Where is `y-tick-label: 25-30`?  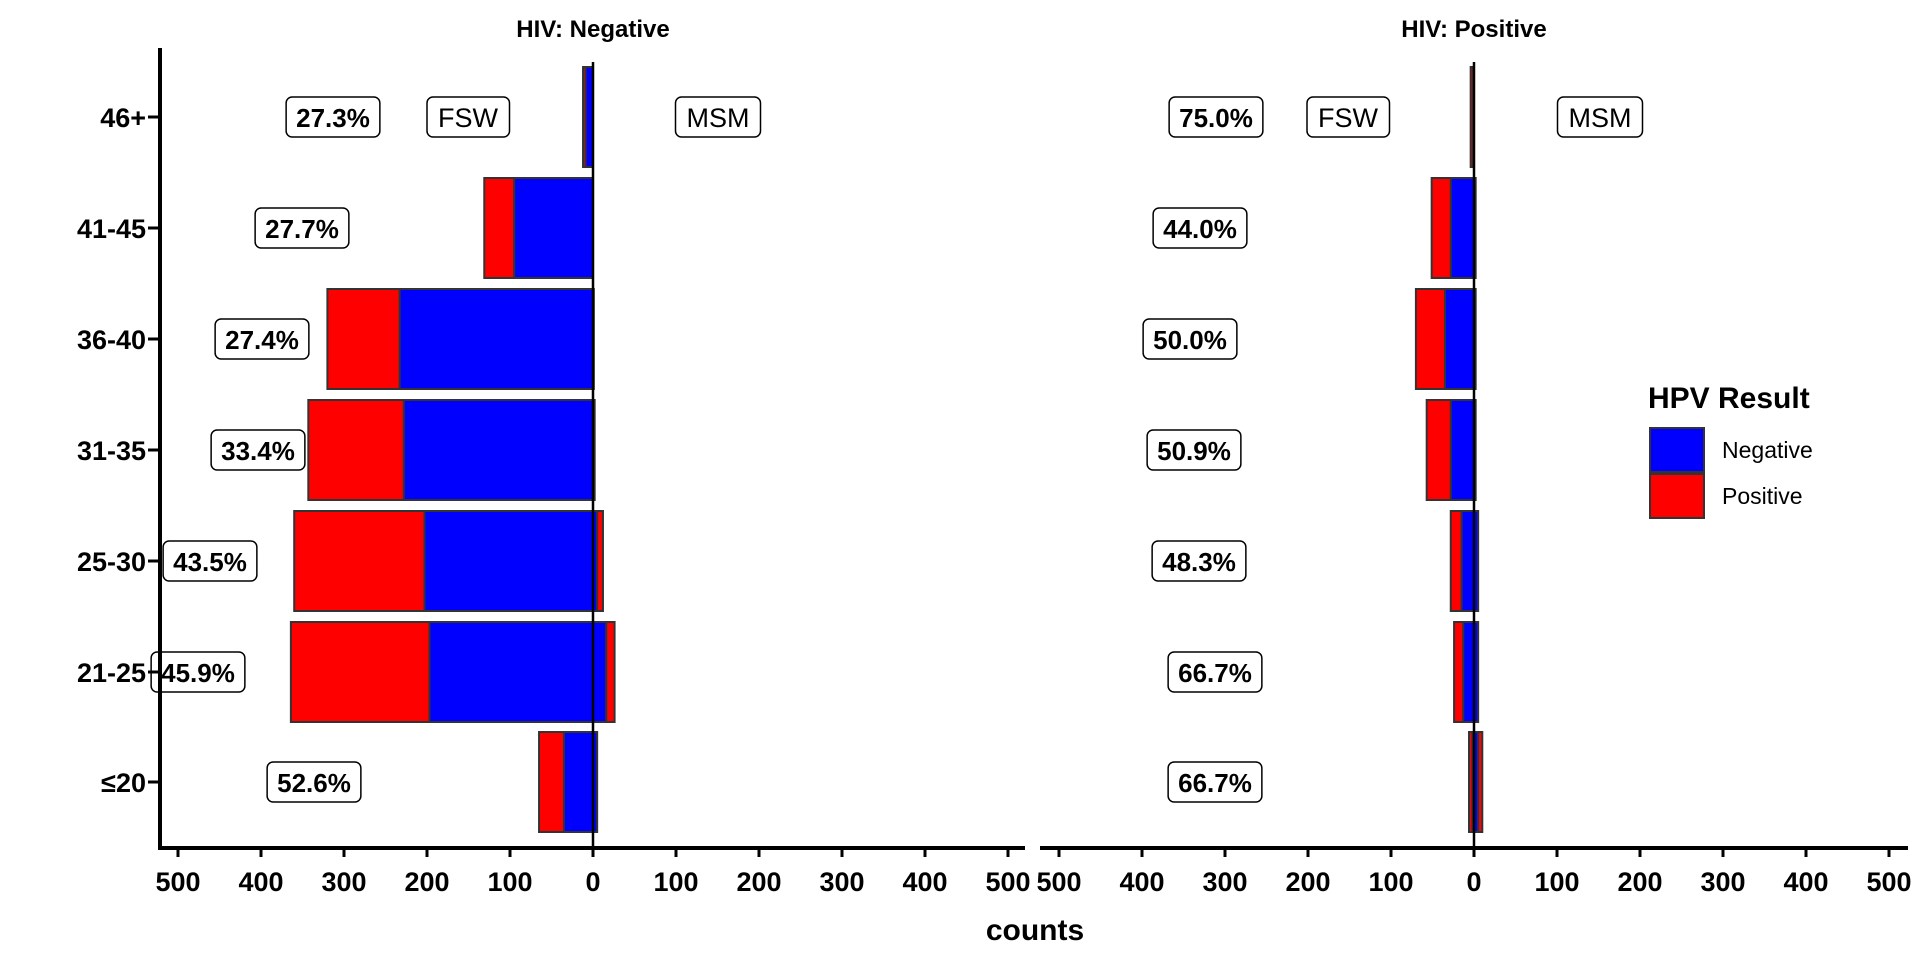 y-tick-label: 25-30 is located at coordinates (111, 562).